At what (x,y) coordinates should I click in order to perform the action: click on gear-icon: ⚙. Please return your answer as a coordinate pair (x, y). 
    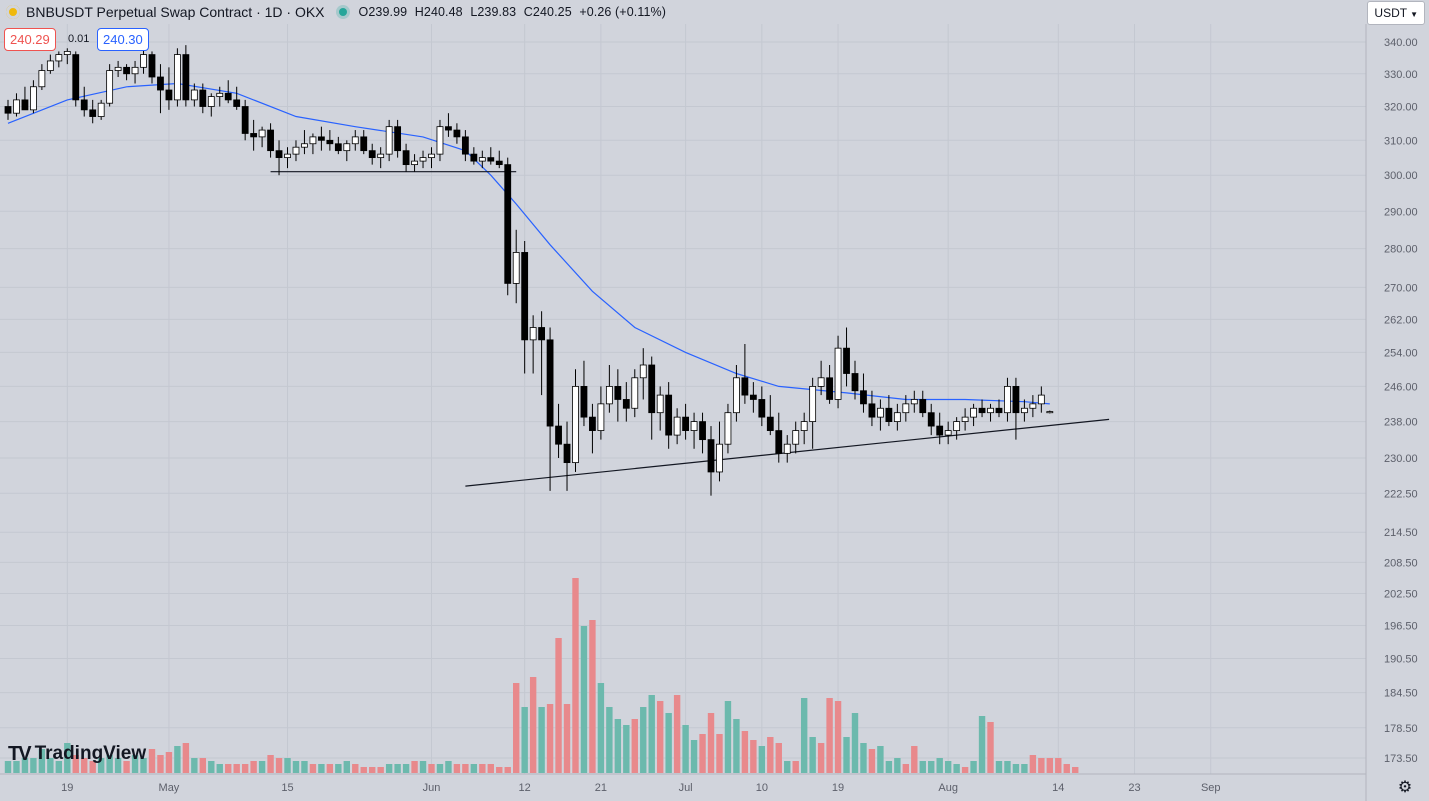
    Looking at the image, I should click on (1405, 787).